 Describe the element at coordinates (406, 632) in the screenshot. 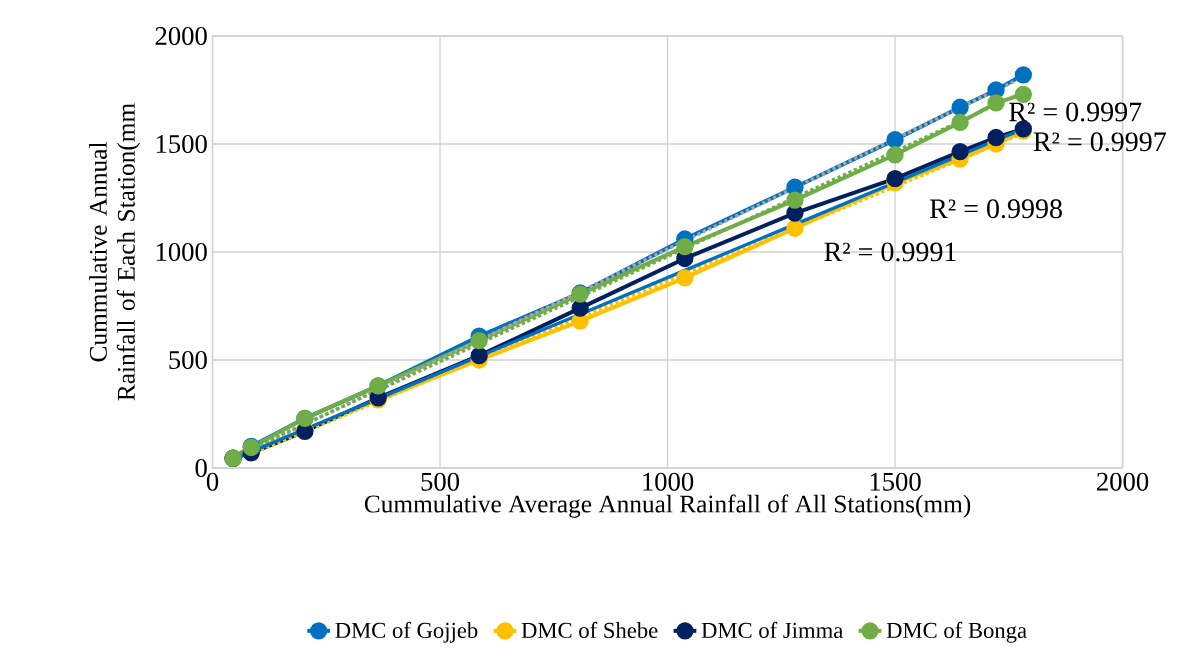

I see `legend-label: DMC of Gojjeb` at that location.